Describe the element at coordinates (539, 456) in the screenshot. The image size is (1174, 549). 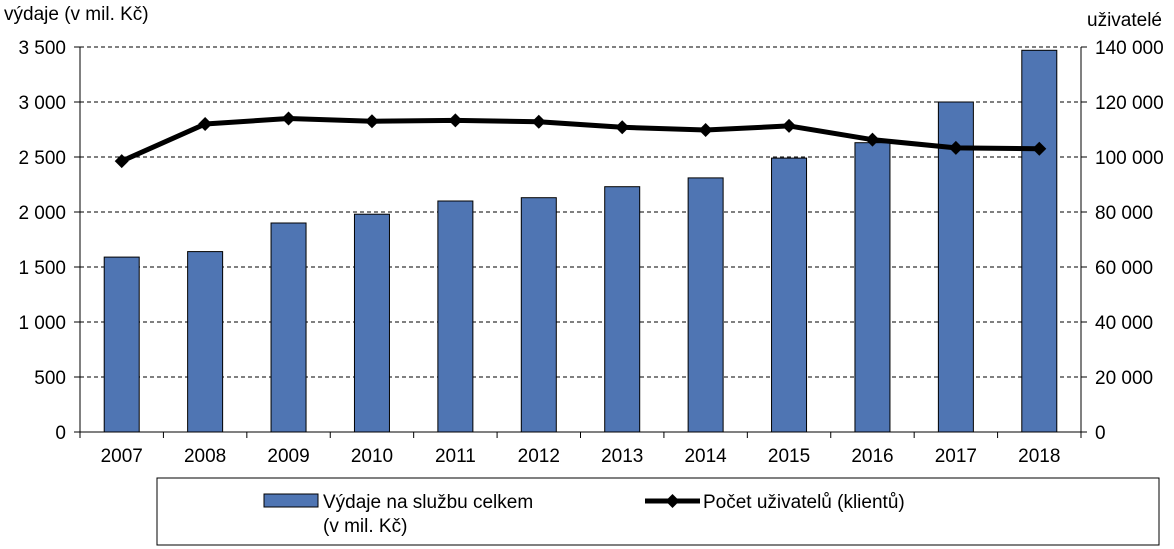
I see `x-tick-label: 2012` at that location.